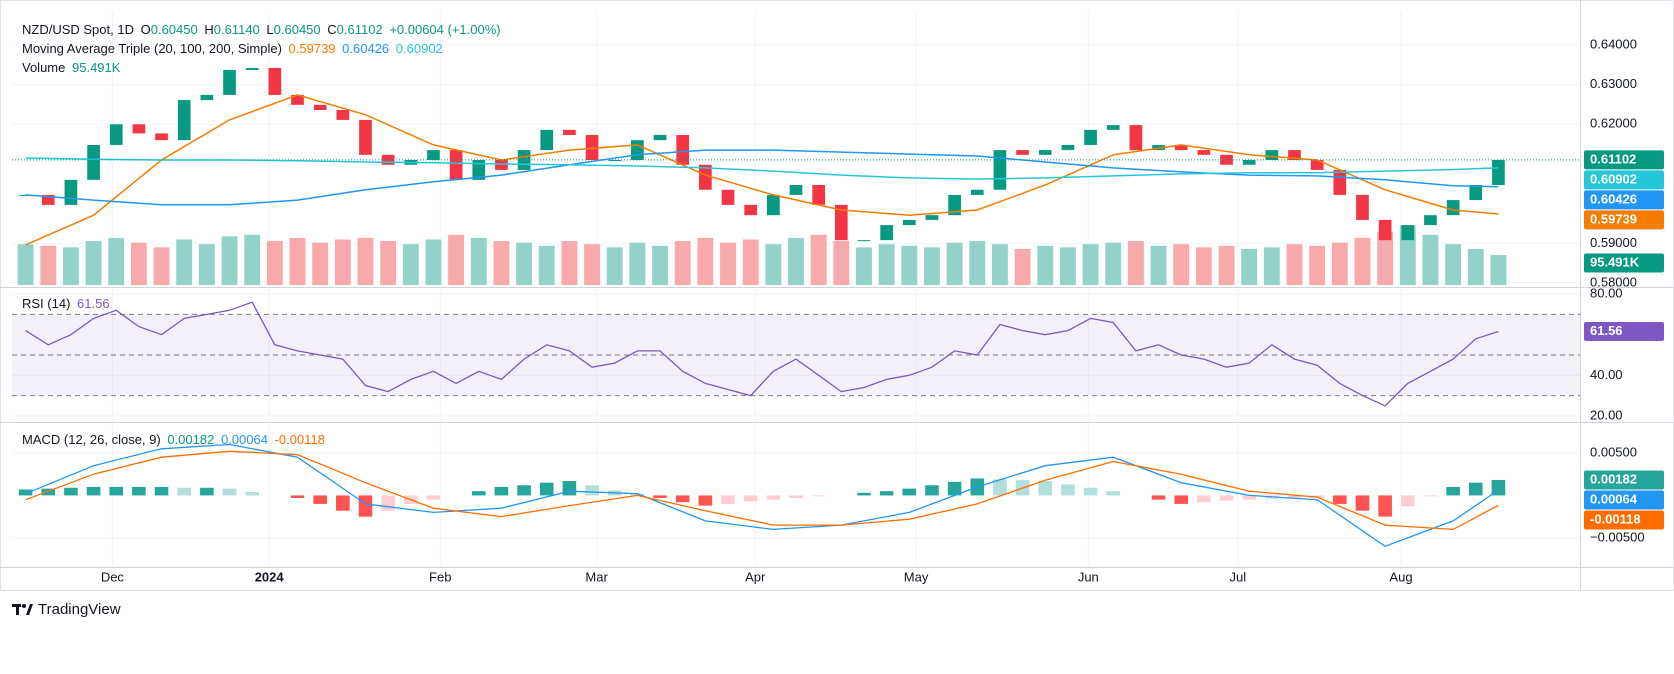 This screenshot has width=1674, height=674. Describe the element at coordinates (359, 29) in the screenshot. I see `ohlc-value: 0.61102` at that location.